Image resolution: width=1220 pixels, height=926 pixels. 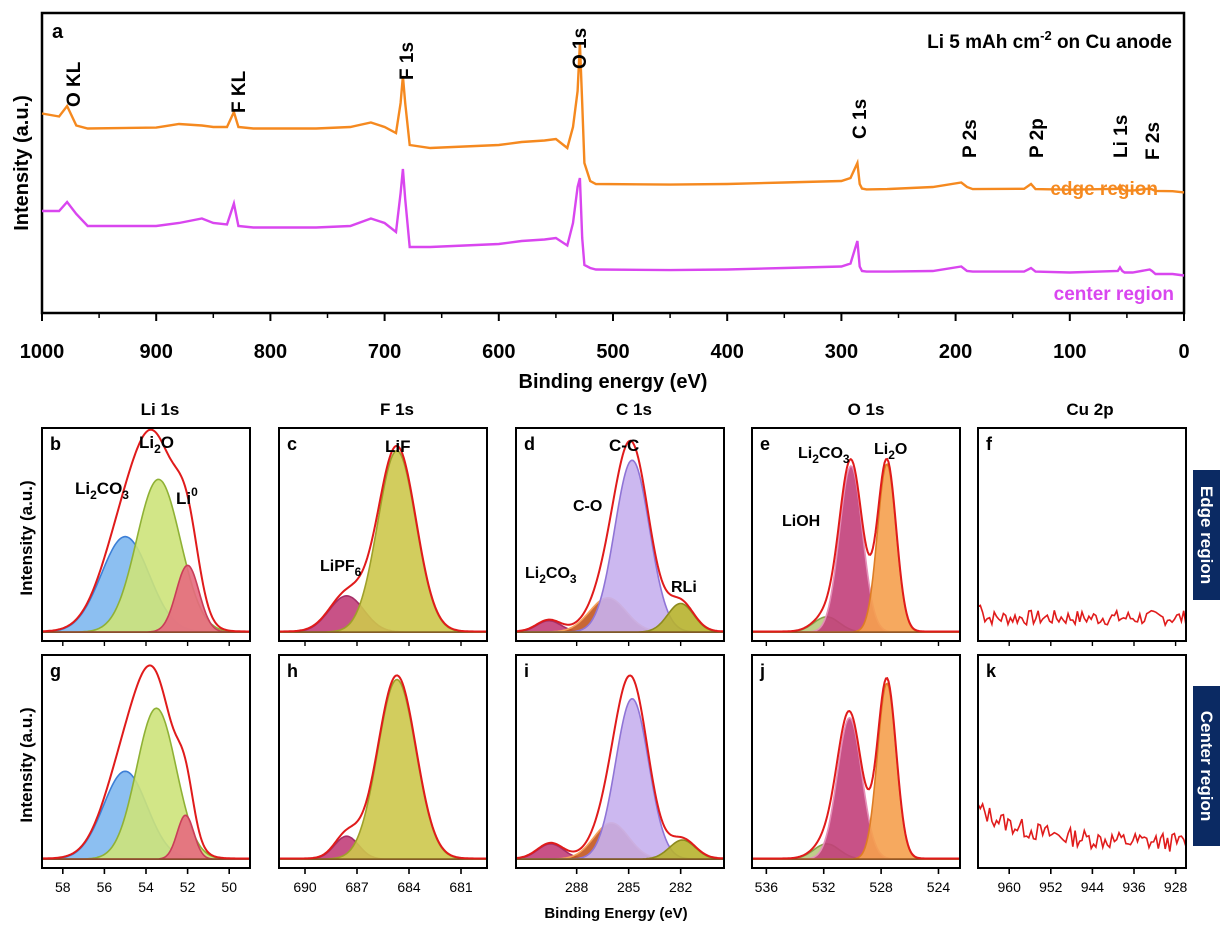 What do you see at coordinates (1037, 138) in the screenshot?
I see `peak-label-p-2p: P 2p` at bounding box center [1037, 138].